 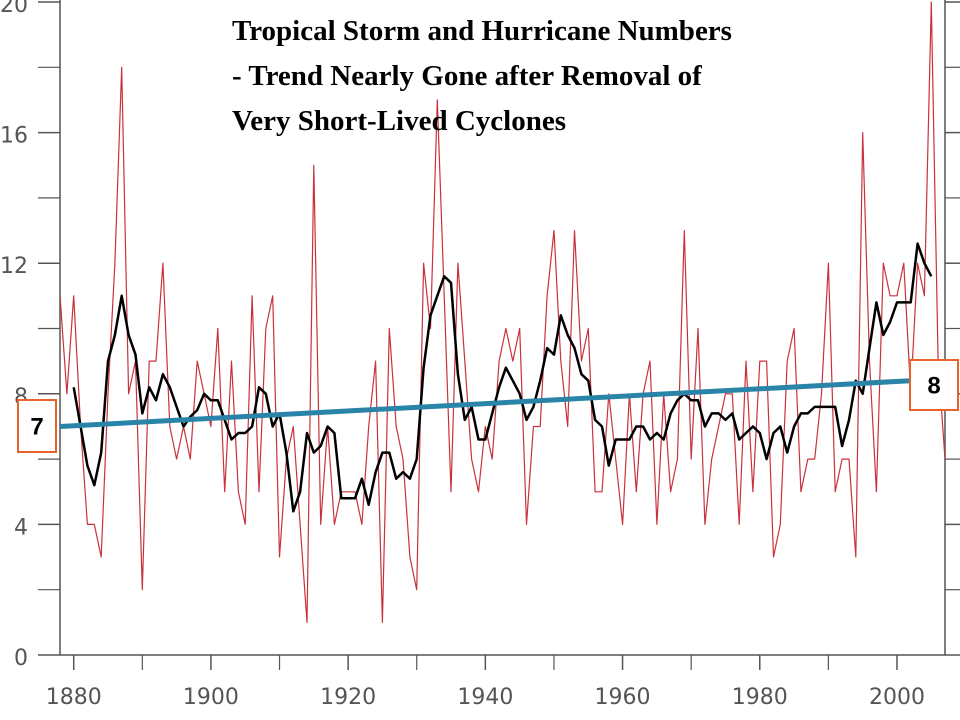 I want to click on x-tick-label: 2000, so click(x=897, y=697).